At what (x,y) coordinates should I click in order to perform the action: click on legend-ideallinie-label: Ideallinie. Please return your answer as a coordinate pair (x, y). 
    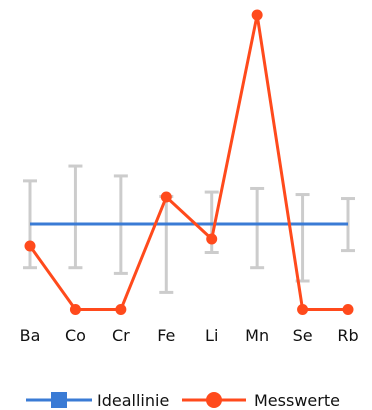
    Looking at the image, I should click on (133, 400).